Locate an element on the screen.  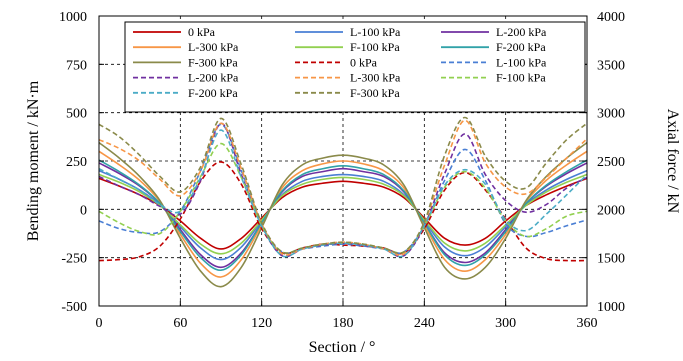
x-tick-label: 120 is located at coordinates (261, 323).